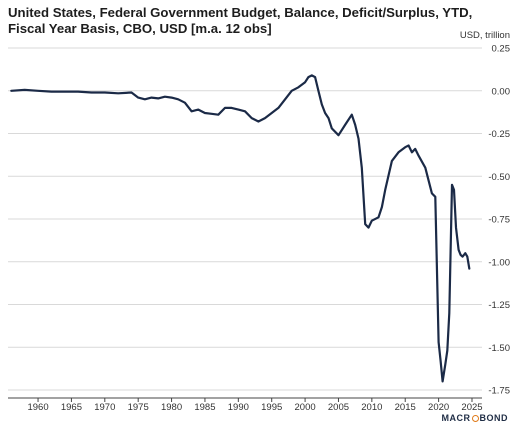 This screenshot has width=518, height=429. Describe the element at coordinates (405, 407) in the screenshot. I see `x-tick-label: 2015` at that location.